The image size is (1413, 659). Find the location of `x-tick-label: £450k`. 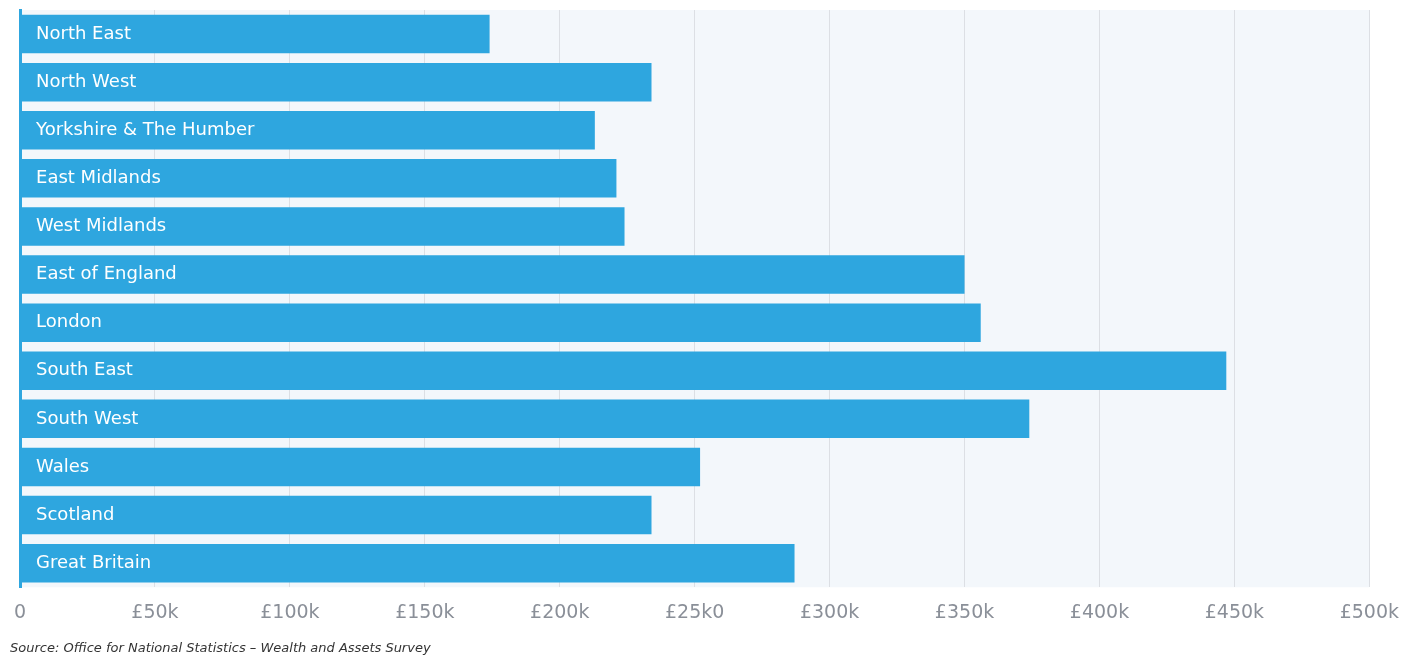

x-tick-label: £450k is located at coordinates (1234, 610).